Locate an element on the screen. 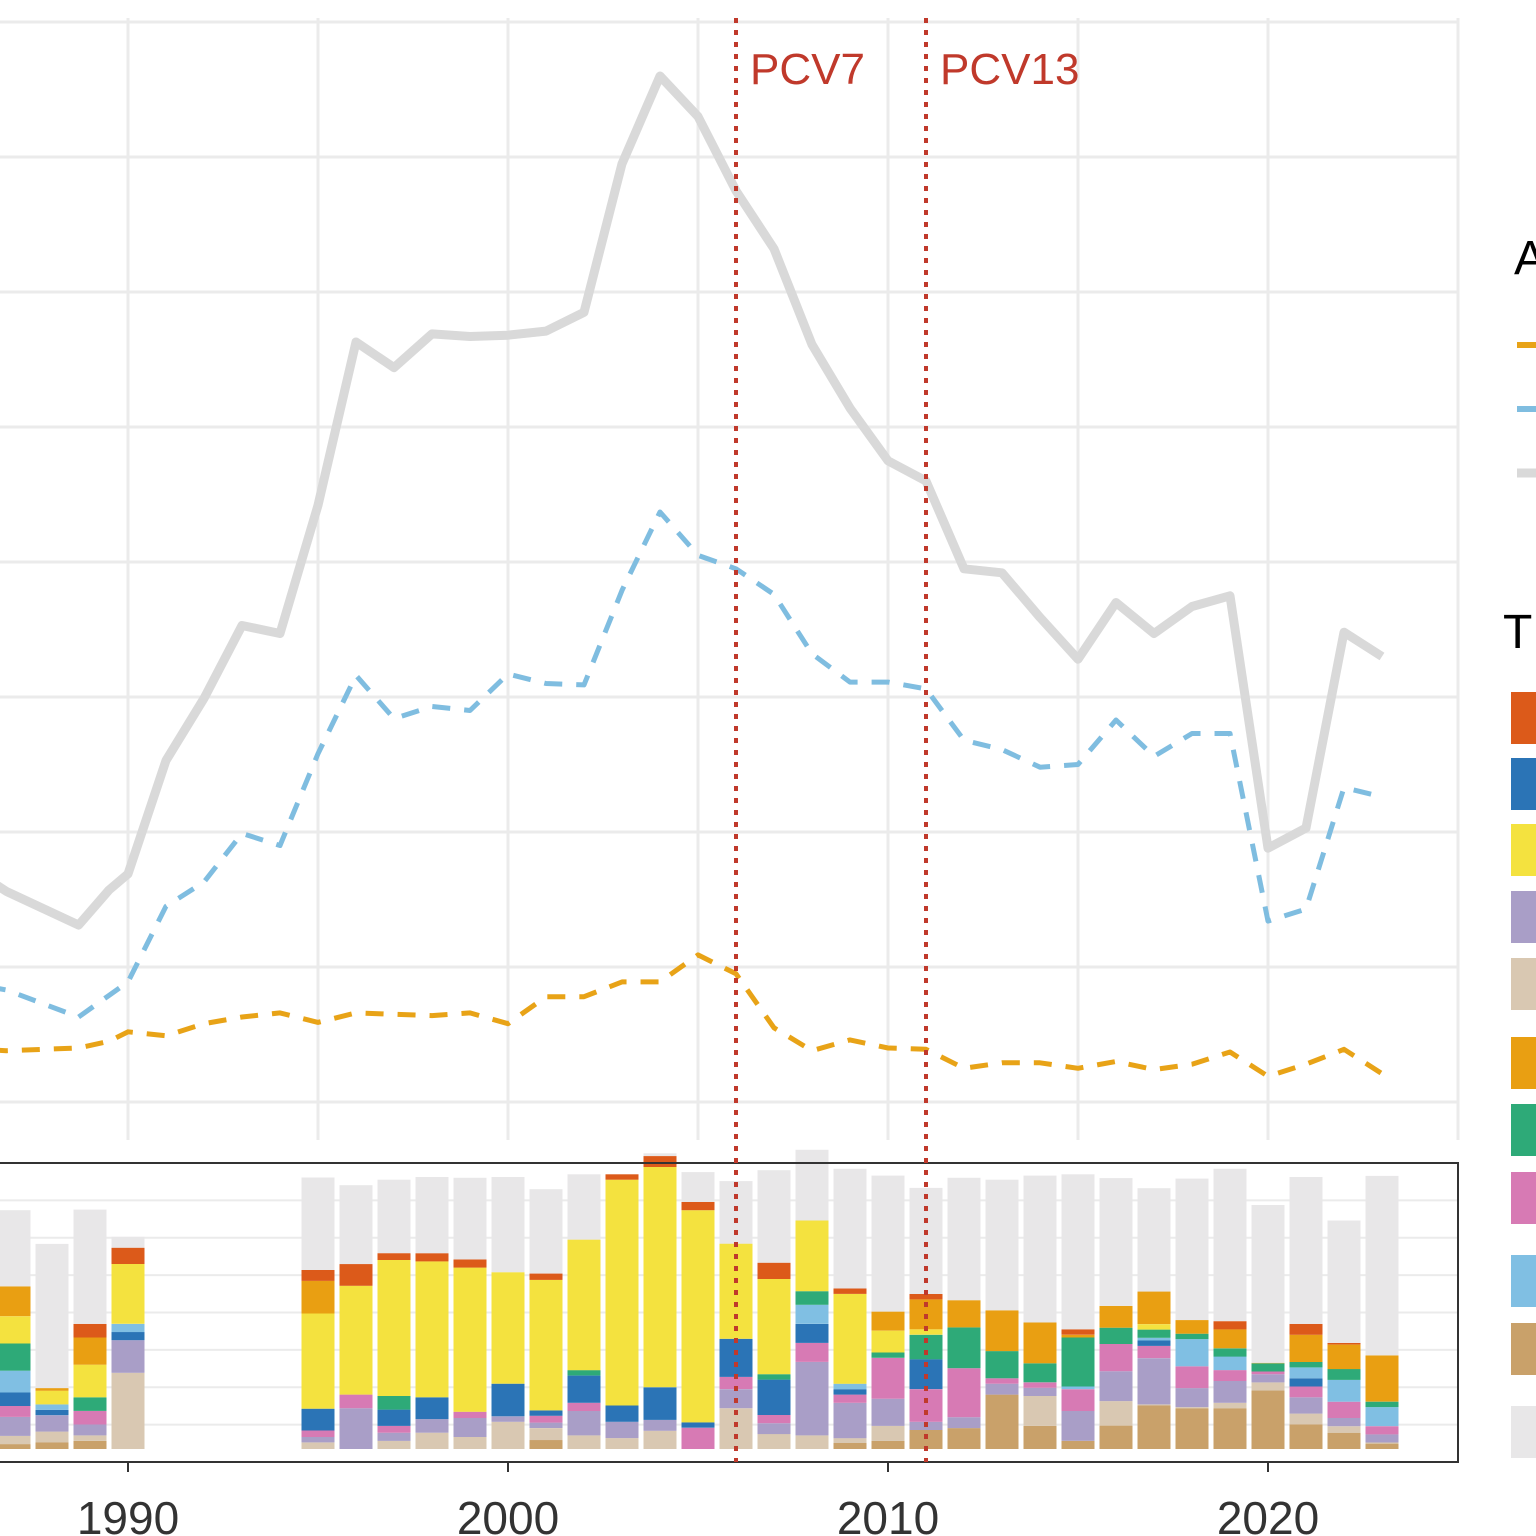 The width and height of the screenshot is (1536, 1536). series-line-orange is located at coordinates (692, 1015).